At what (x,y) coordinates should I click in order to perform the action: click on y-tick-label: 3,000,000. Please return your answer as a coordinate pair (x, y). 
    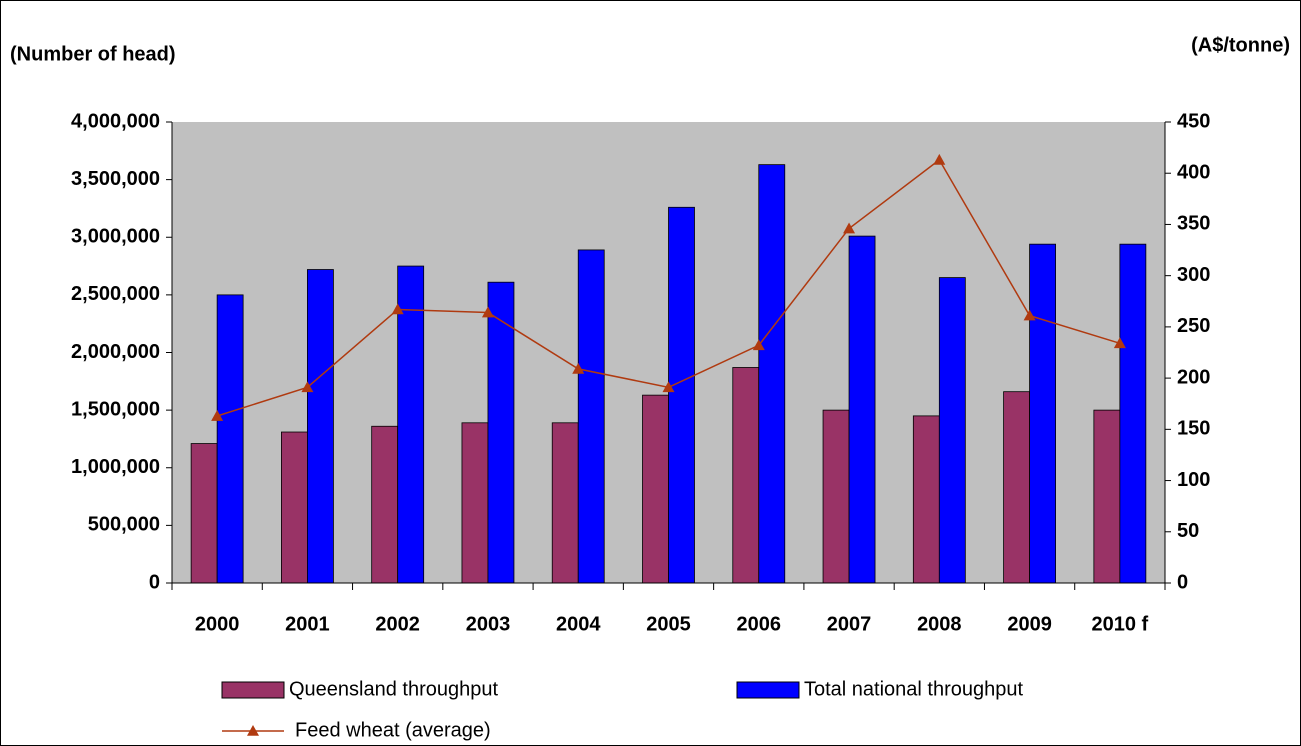
    Looking at the image, I should click on (115, 237).